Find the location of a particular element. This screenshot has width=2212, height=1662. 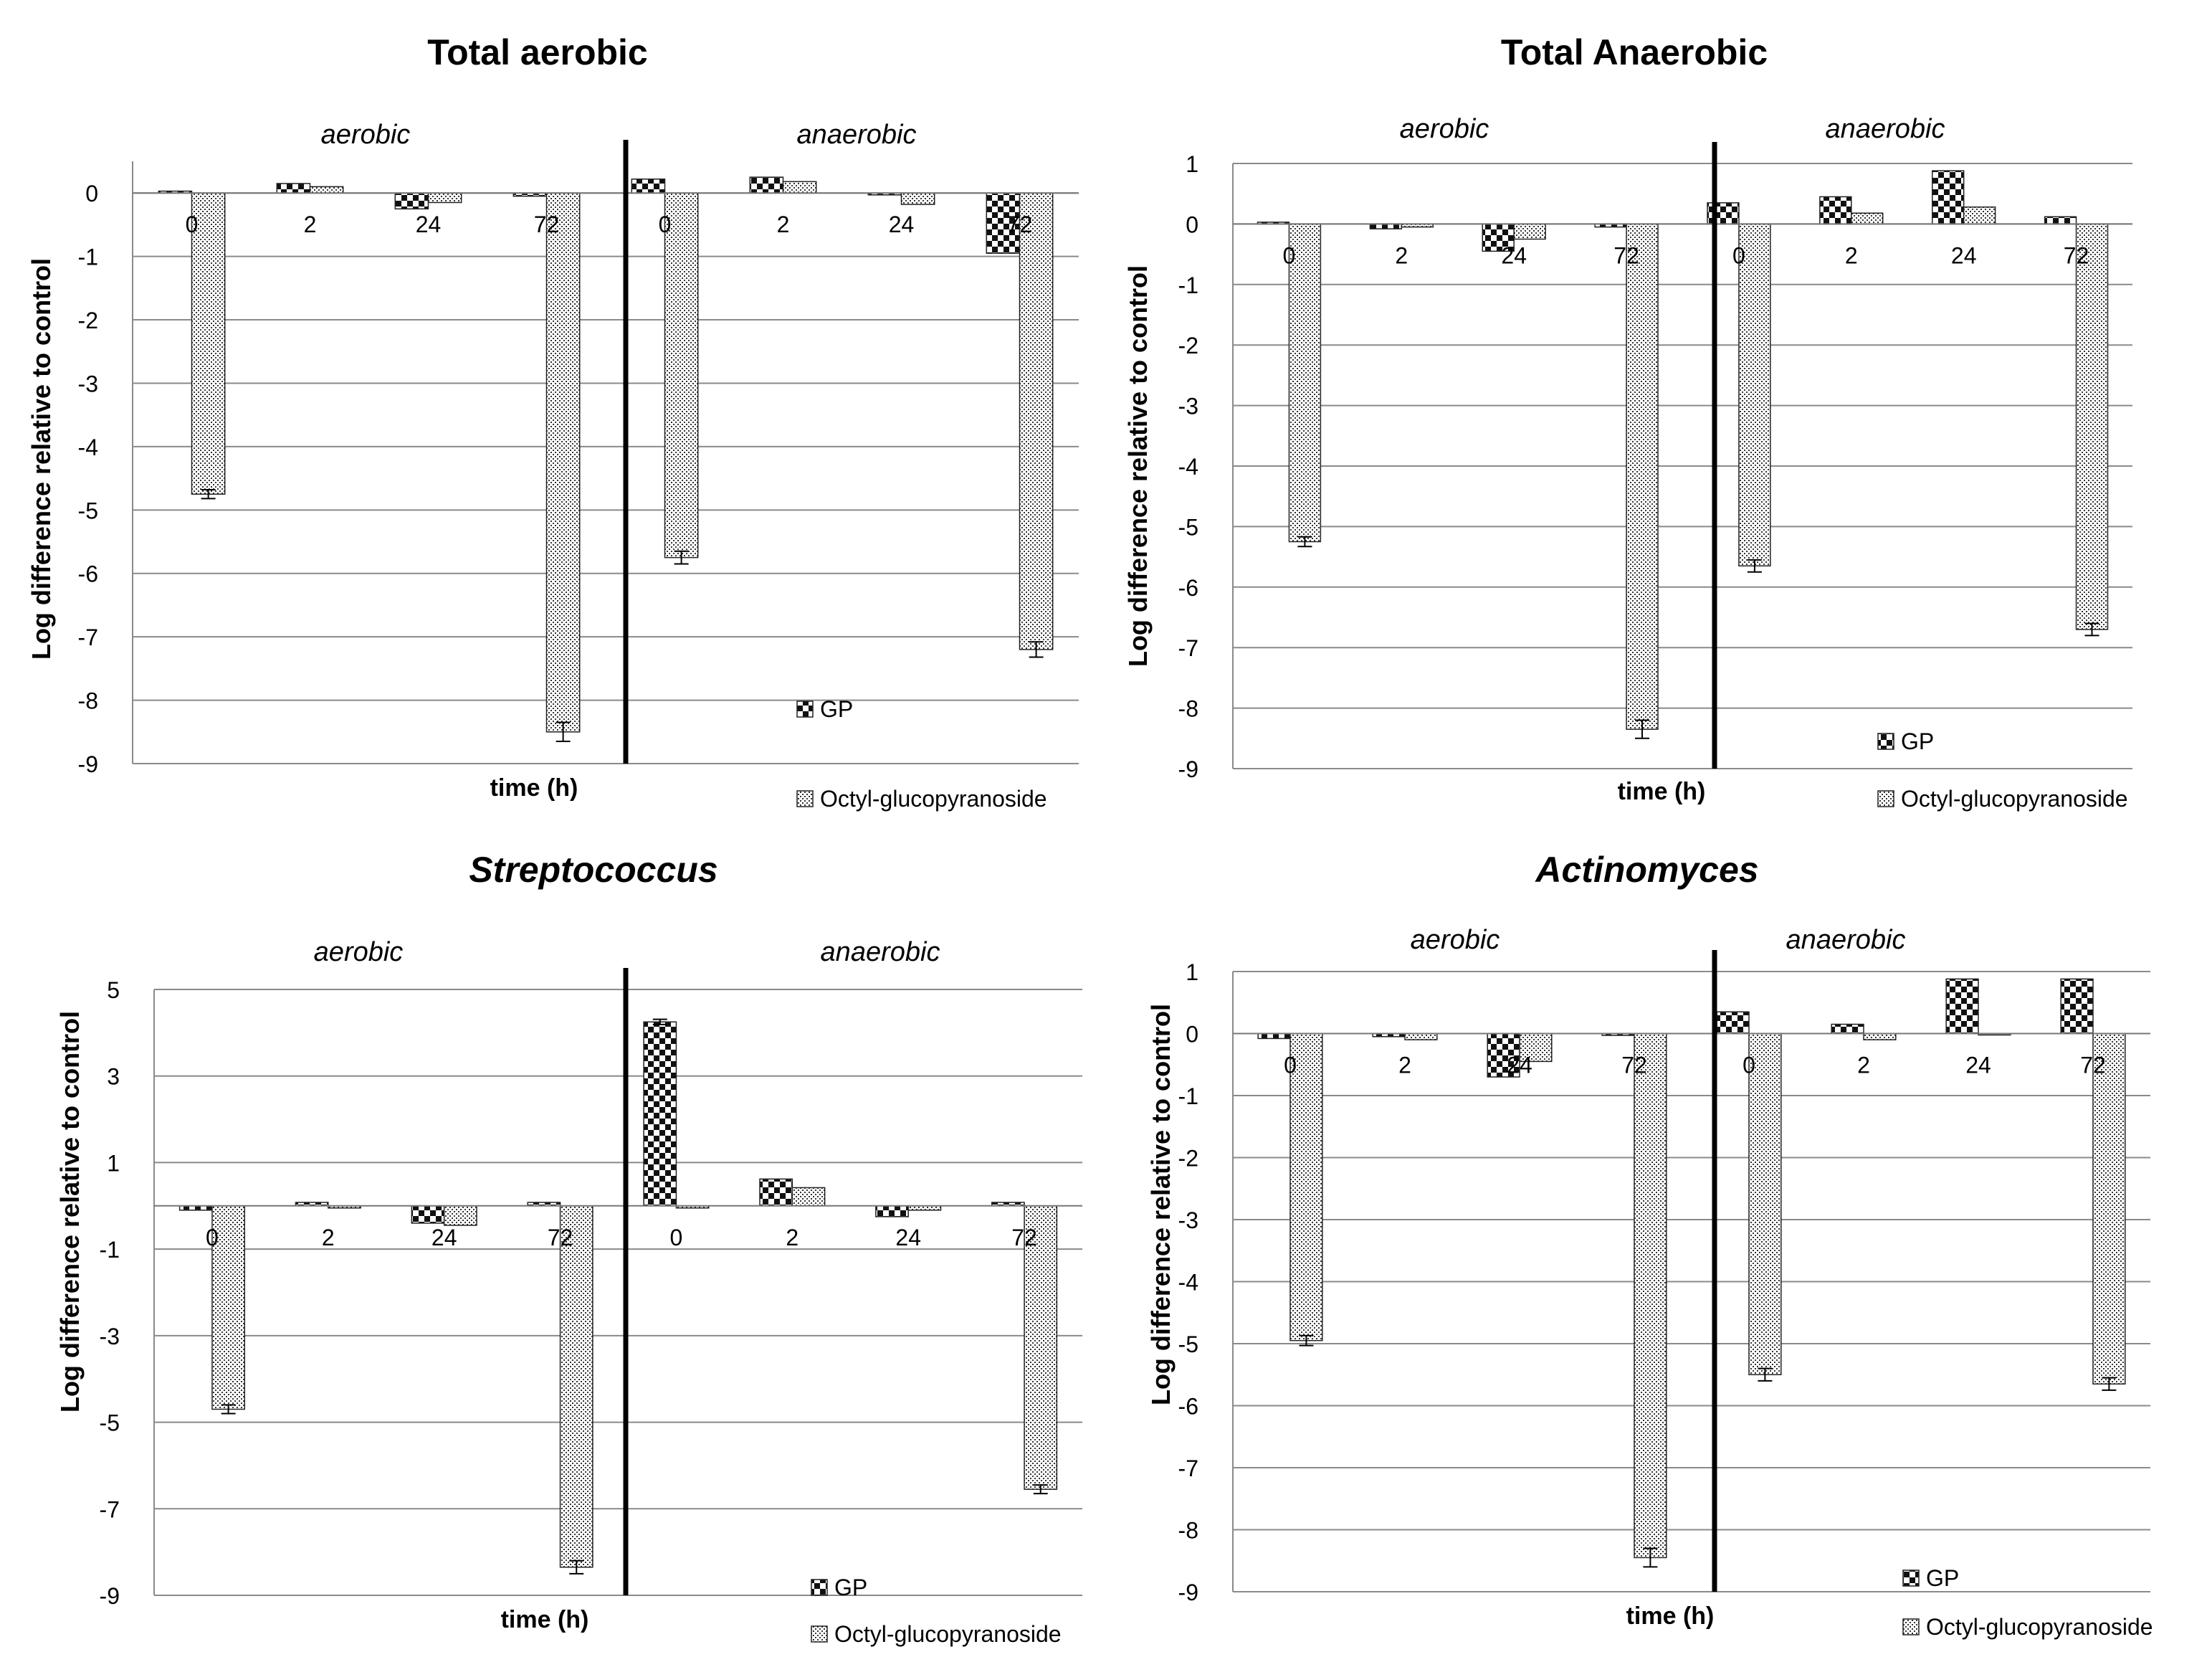

y-tick-label: 3 is located at coordinates (113, 1077).